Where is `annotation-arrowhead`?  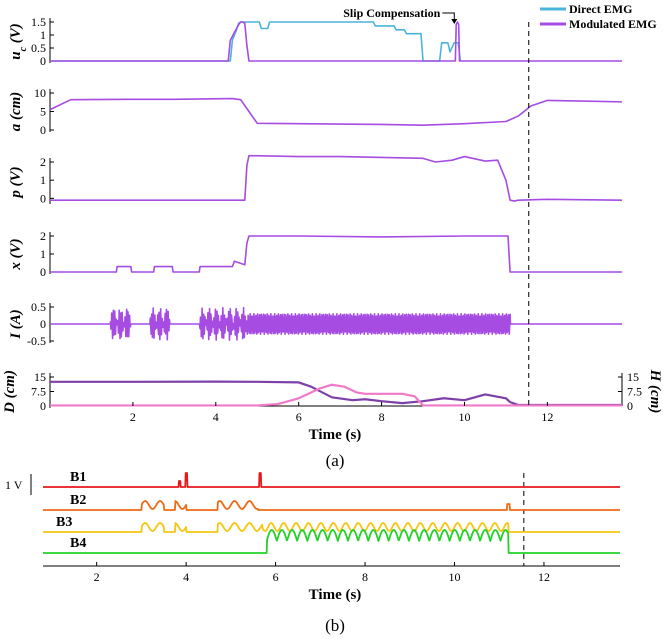
annotation-arrowhead is located at coordinates (454, 21).